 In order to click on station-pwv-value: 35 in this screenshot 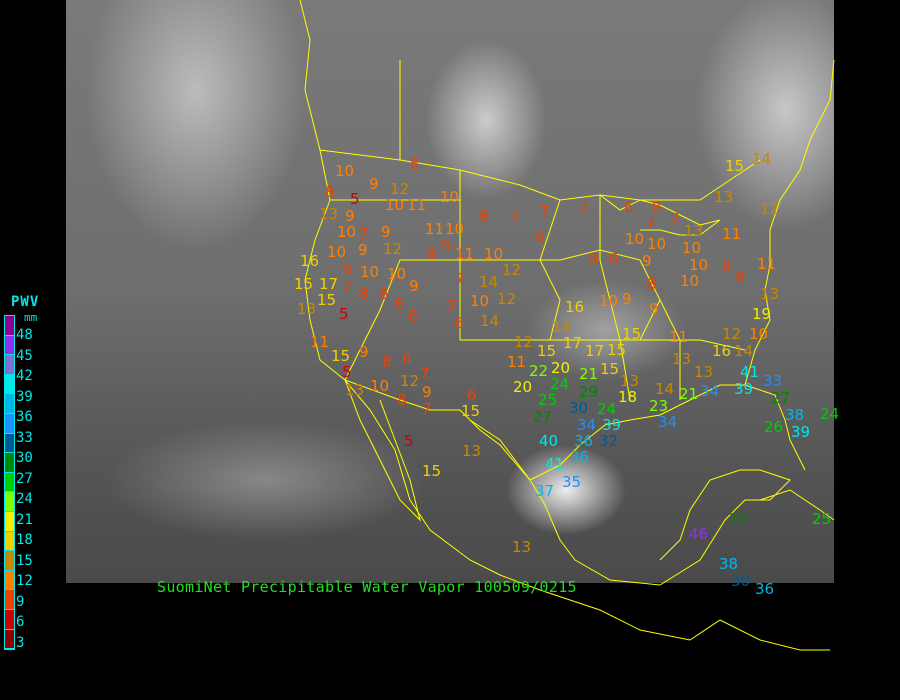, I will do `click(572, 482)`.